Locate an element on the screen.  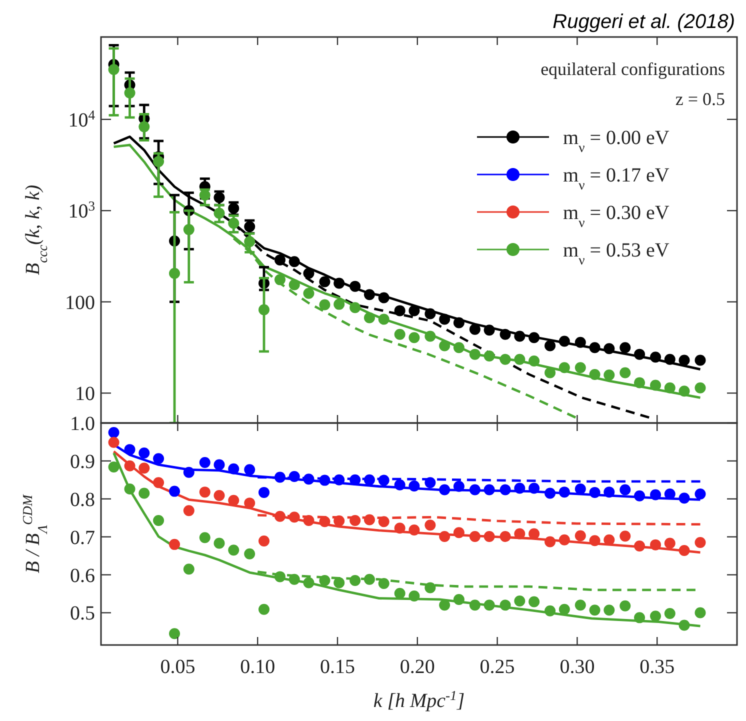
x-tick-label: 0.30 is located at coordinates (577, 667).